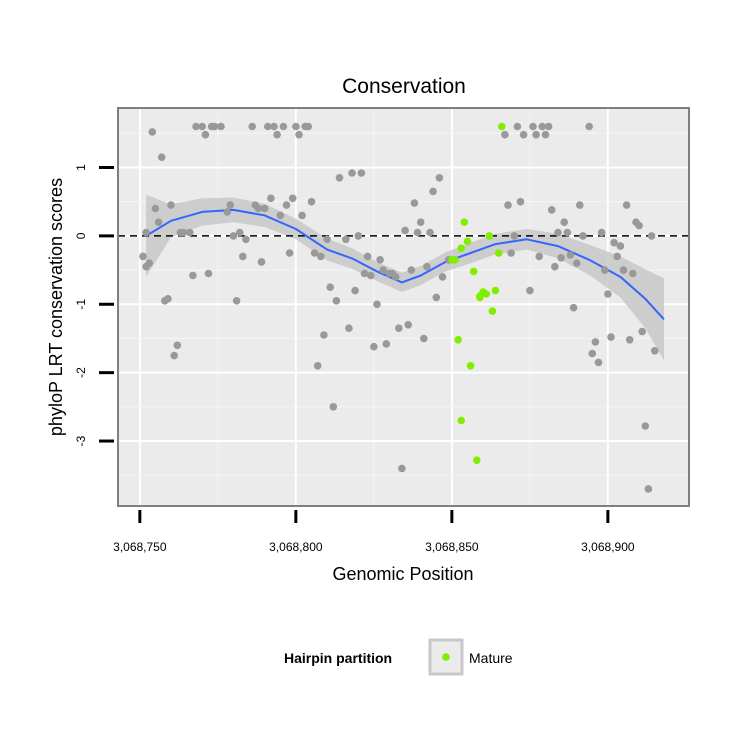  I want to click on x-tick-label: 3,068,750, so click(140, 547).